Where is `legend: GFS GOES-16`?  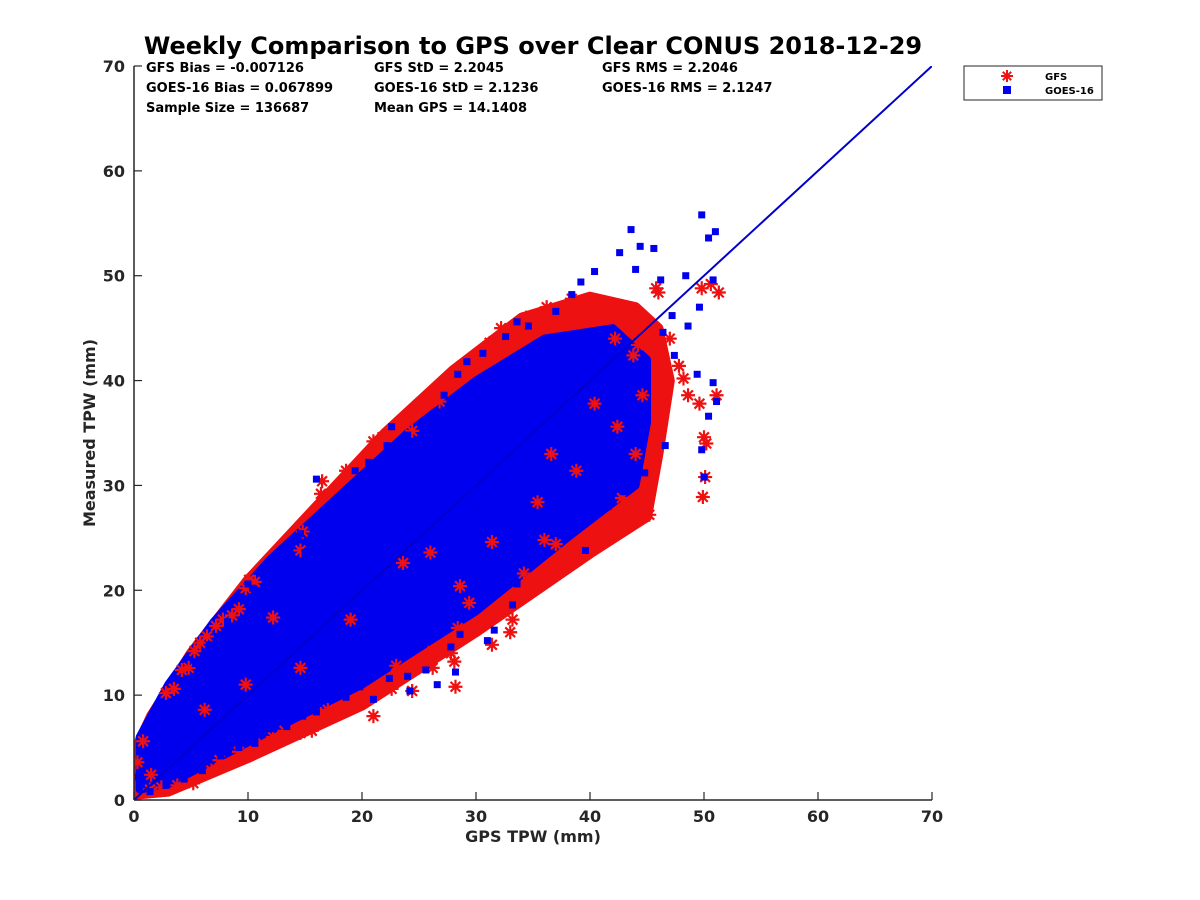
legend: GFS GOES-16 is located at coordinates (1033, 83).